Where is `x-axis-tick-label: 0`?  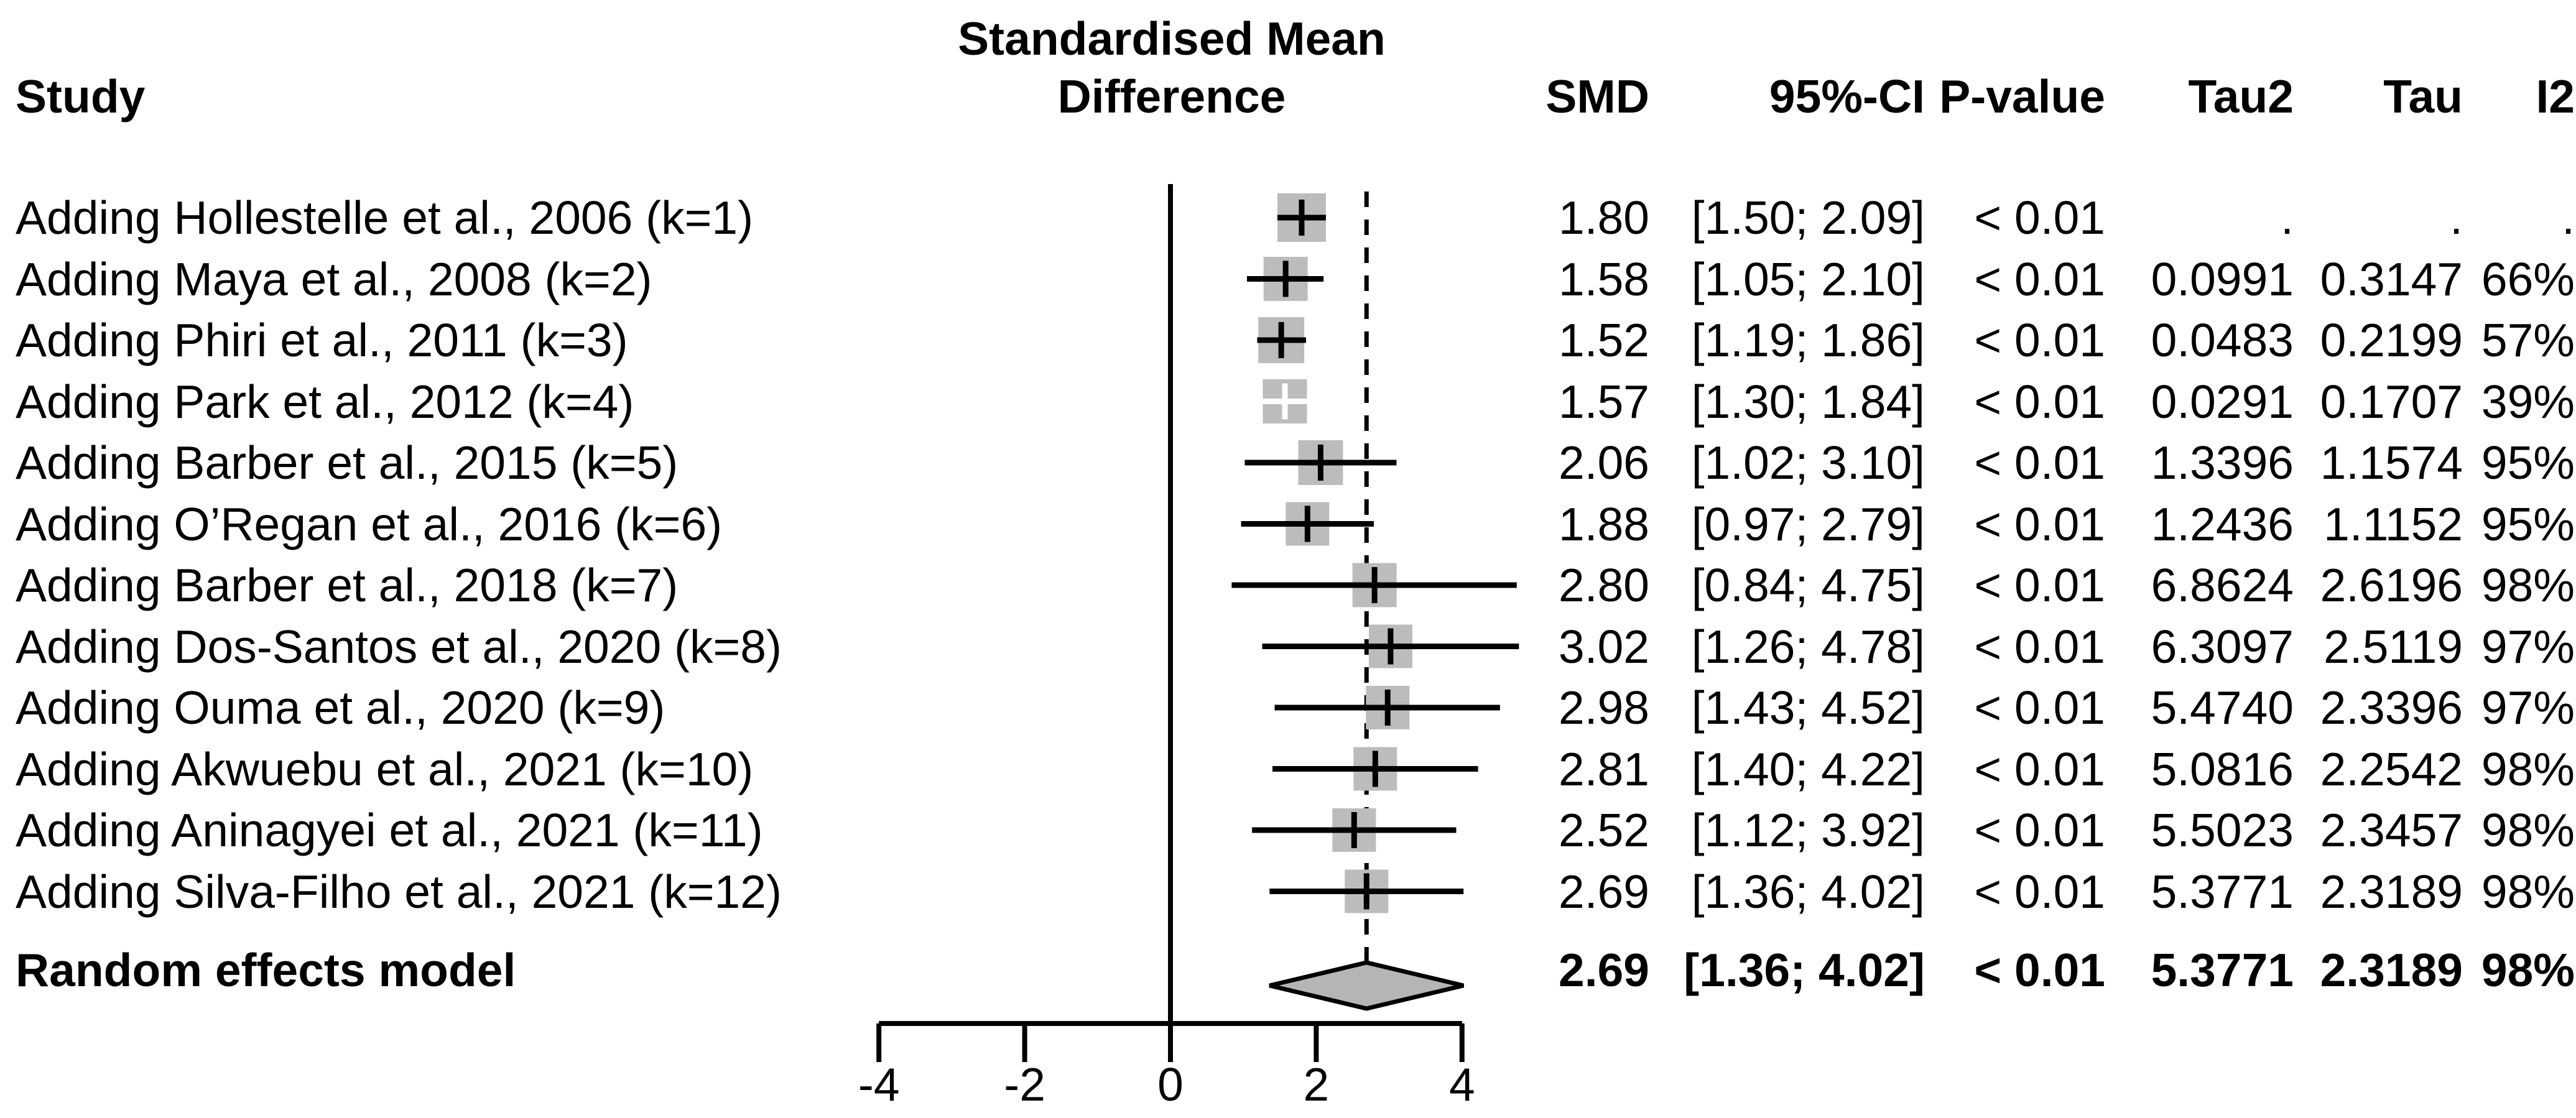
x-axis-tick-label: 0 is located at coordinates (1171, 1084).